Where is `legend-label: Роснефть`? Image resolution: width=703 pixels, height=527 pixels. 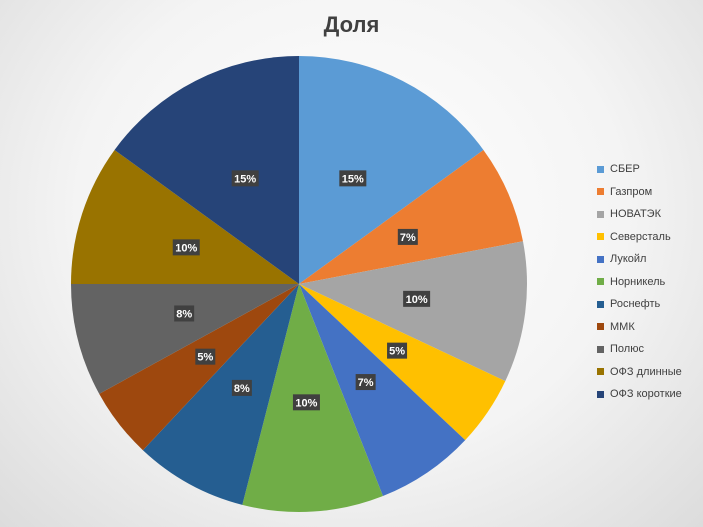
legend-label: Роснефть is located at coordinates (635, 304).